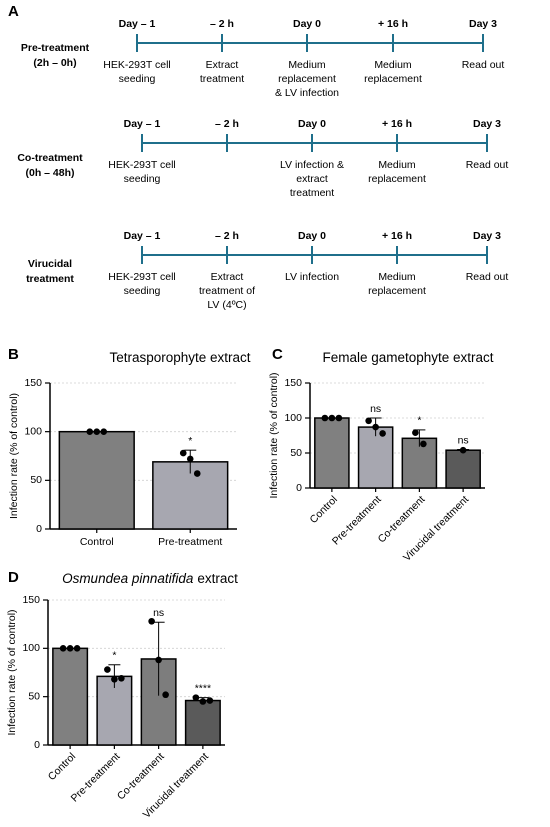  What do you see at coordinates (277, 354) in the screenshot?
I see `panel-label: C` at bounding box center [277, 354].